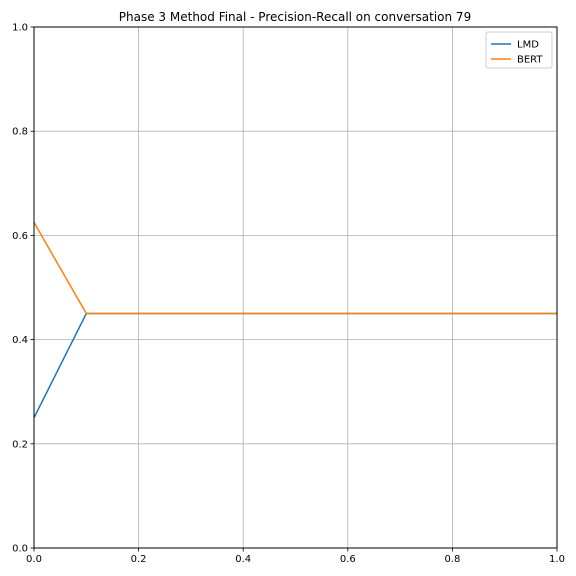  I want to click on legend: LMD BERT, so click(519, 50).